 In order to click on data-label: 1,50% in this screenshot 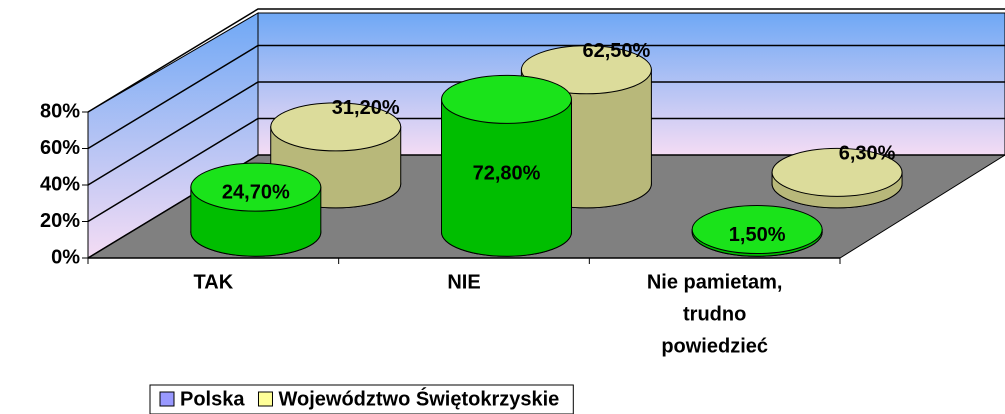, I will do `click(757, 235)`.